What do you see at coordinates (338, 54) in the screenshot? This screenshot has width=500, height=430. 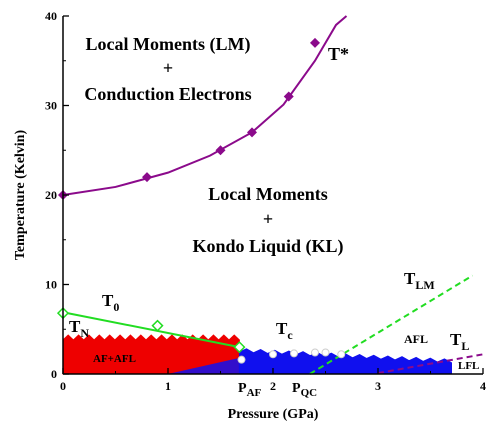 I see `tstar-label: T*` at bounding box center [338, 54].